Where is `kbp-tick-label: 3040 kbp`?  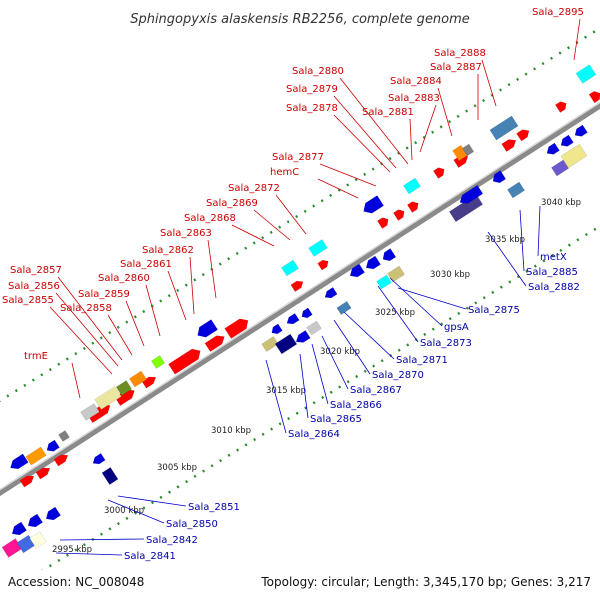
kbp-tick-label: 3040 kbp is located at coordinates (561, 203).